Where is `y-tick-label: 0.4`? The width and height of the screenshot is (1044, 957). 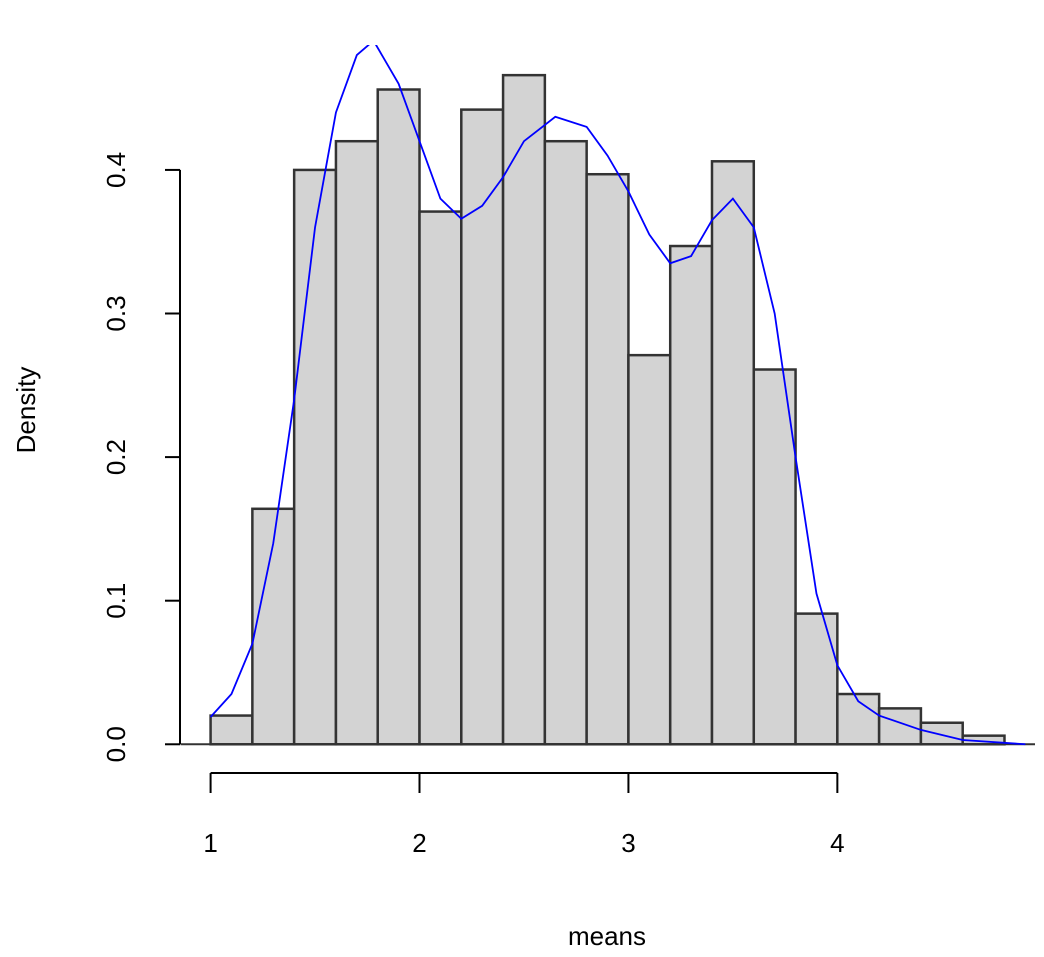
y-tick-label: 0.4 is located at coordinates (116, 170).